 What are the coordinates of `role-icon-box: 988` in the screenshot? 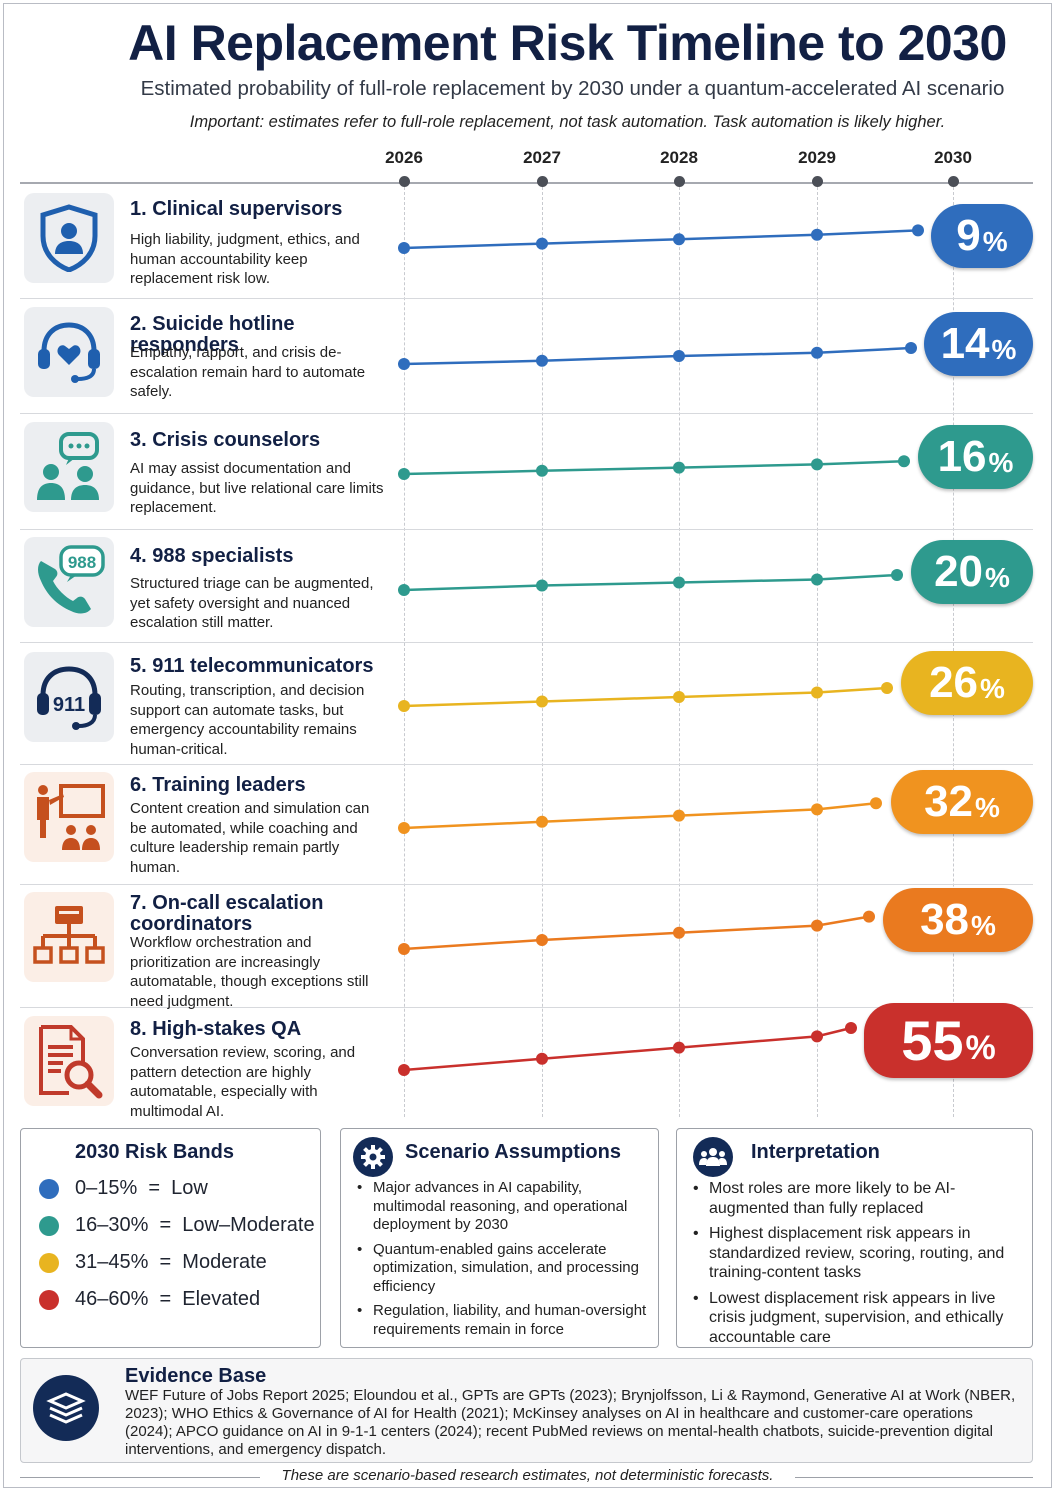 It's located at (69, 582).